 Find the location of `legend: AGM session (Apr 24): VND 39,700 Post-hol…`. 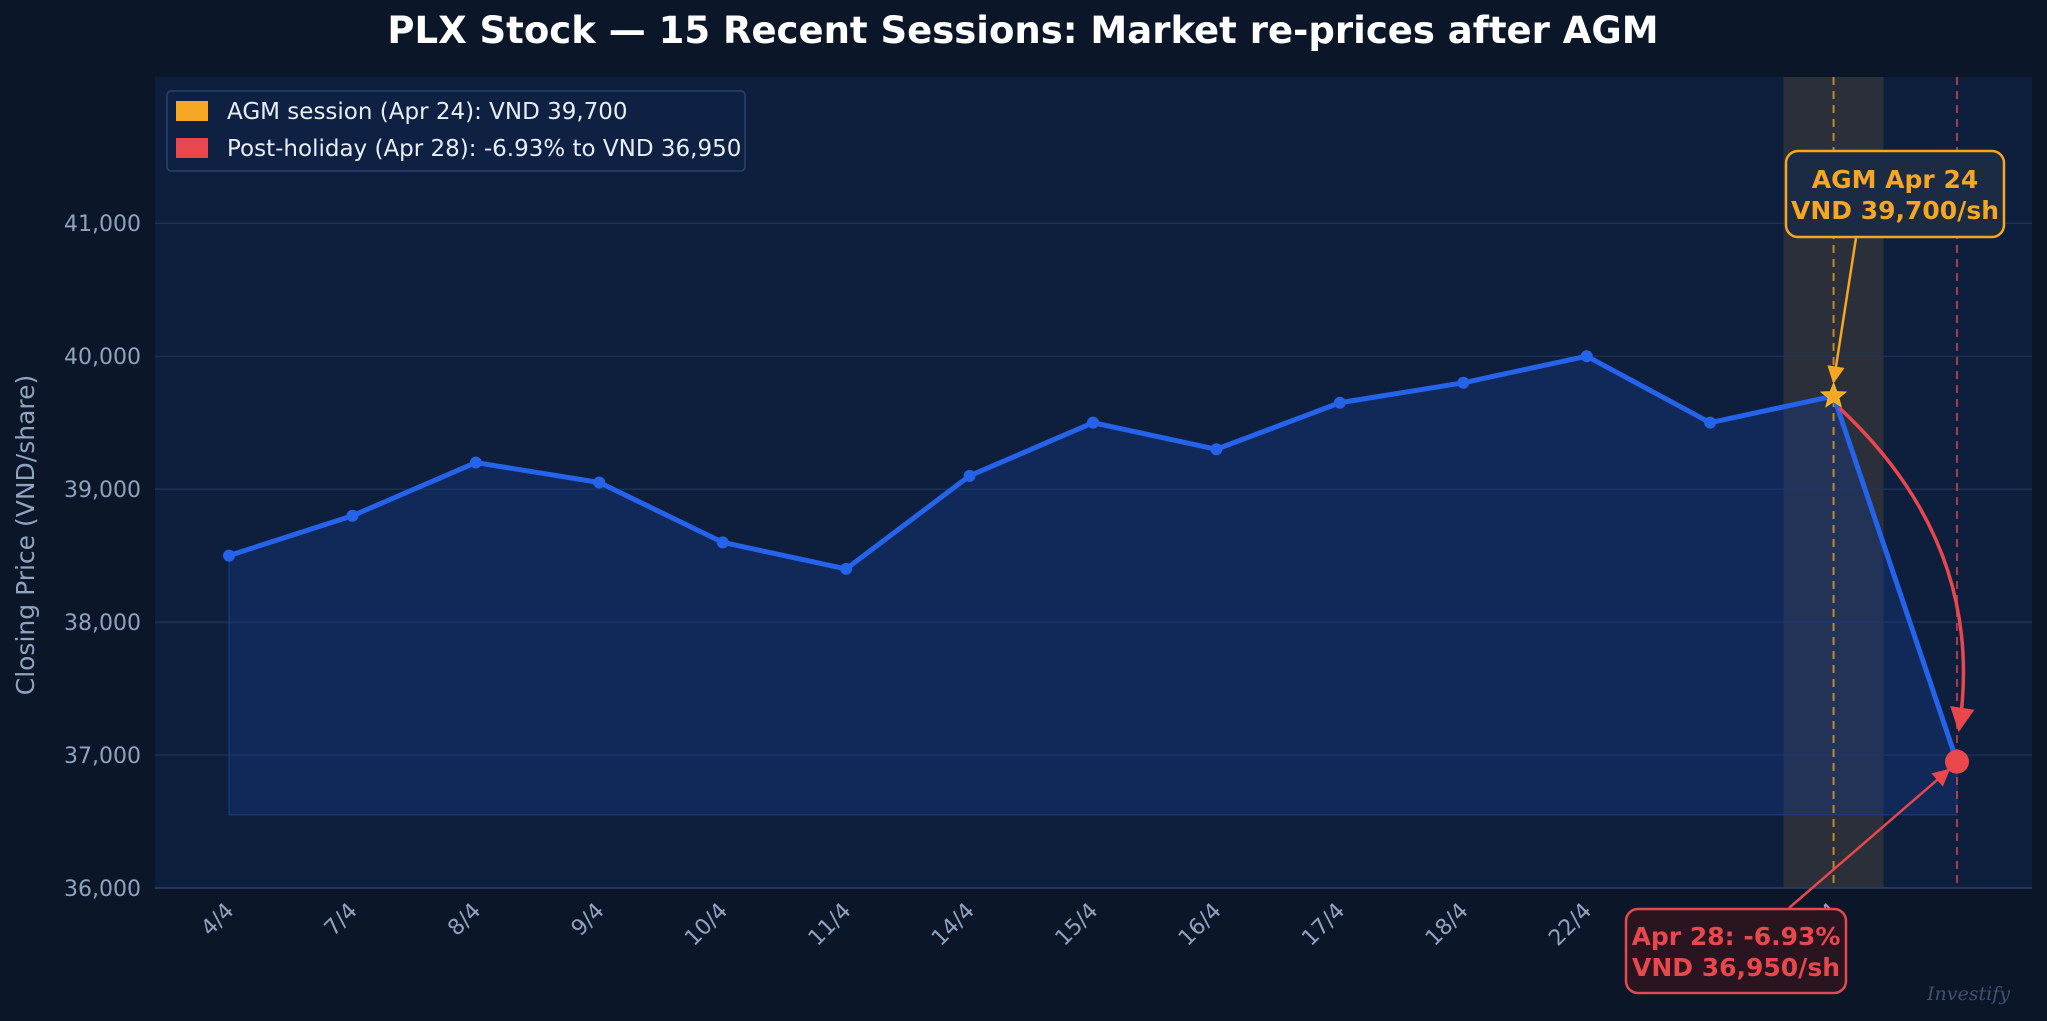

legend: AGM session (Apr 24): VND 39,700 Post-hol… is located at coordinates (456, 131).